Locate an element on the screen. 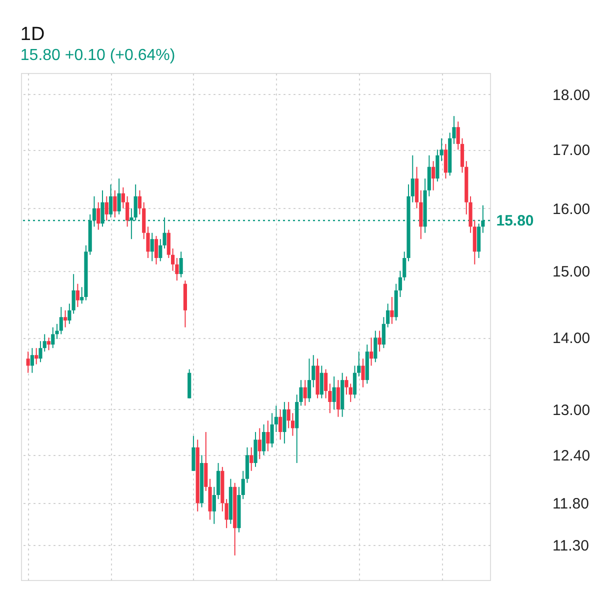 The width and height of the screenshot is (600, 600). y-tick-label: 11.30 is located at coordinates (570, 546).